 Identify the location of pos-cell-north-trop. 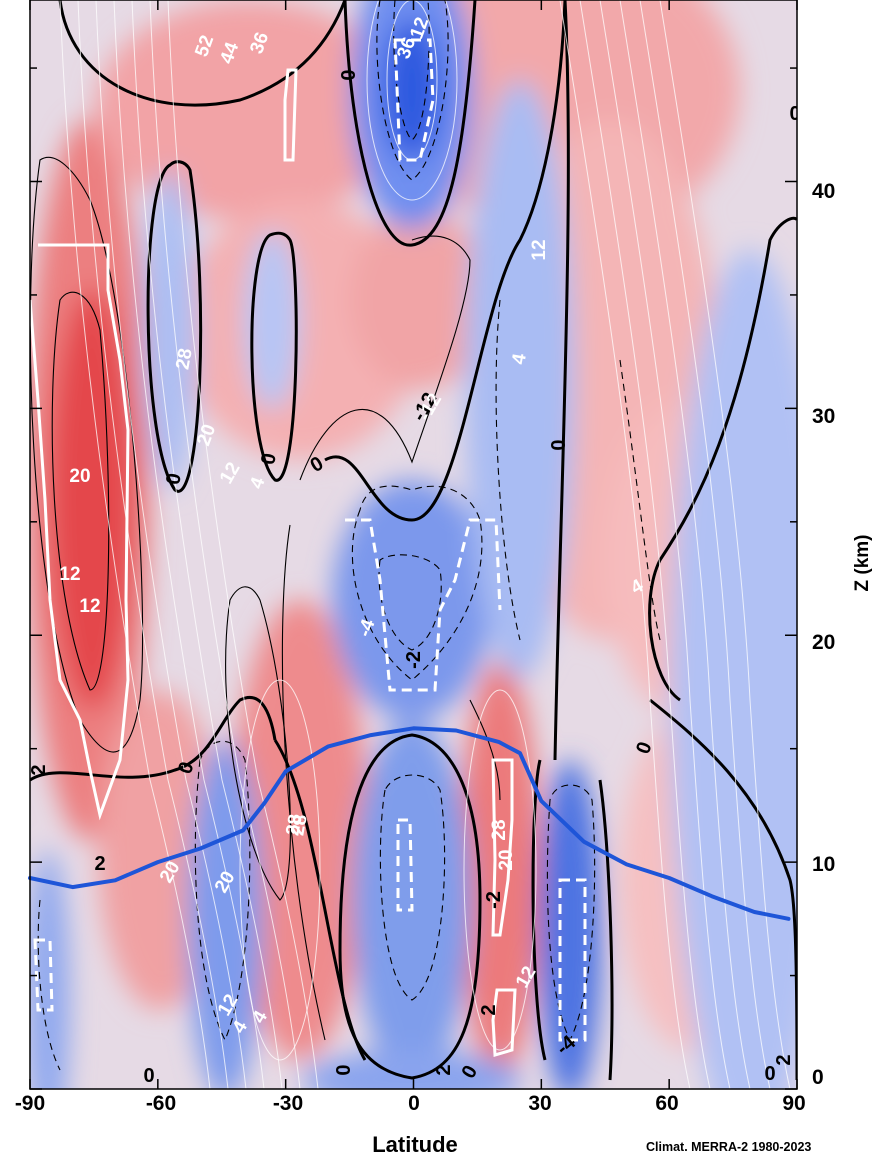
(500, 870).